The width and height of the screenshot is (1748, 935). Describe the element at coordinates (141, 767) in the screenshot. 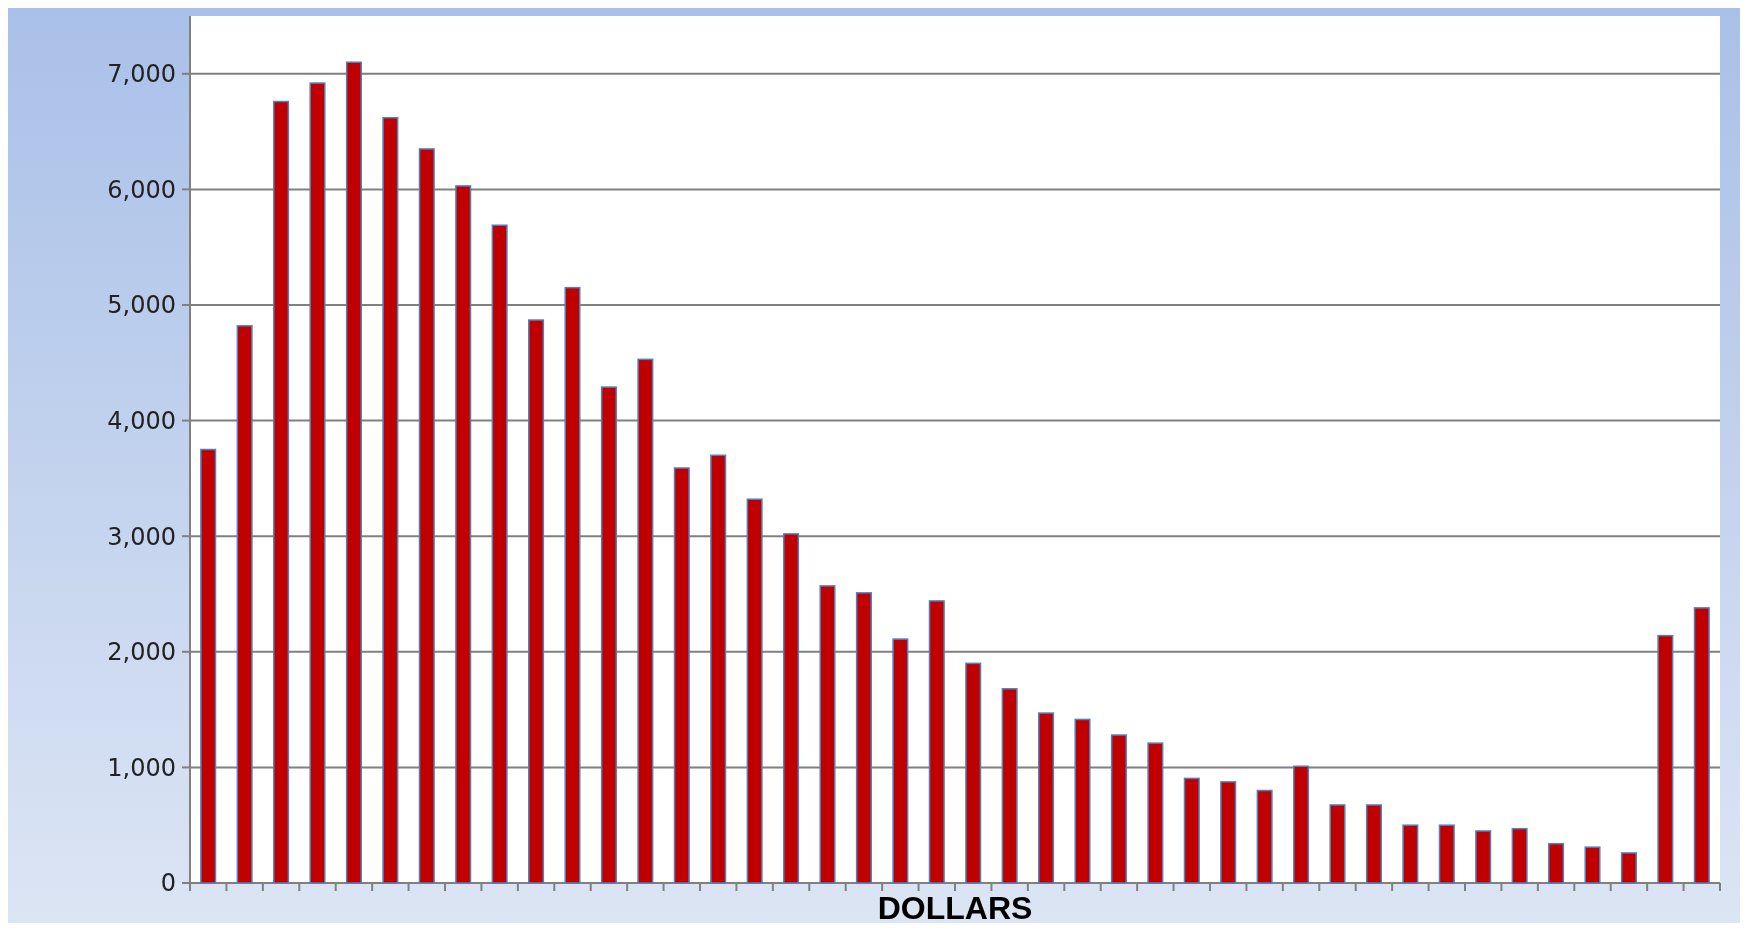

I see `y-tick-label: 1,000` at that location.